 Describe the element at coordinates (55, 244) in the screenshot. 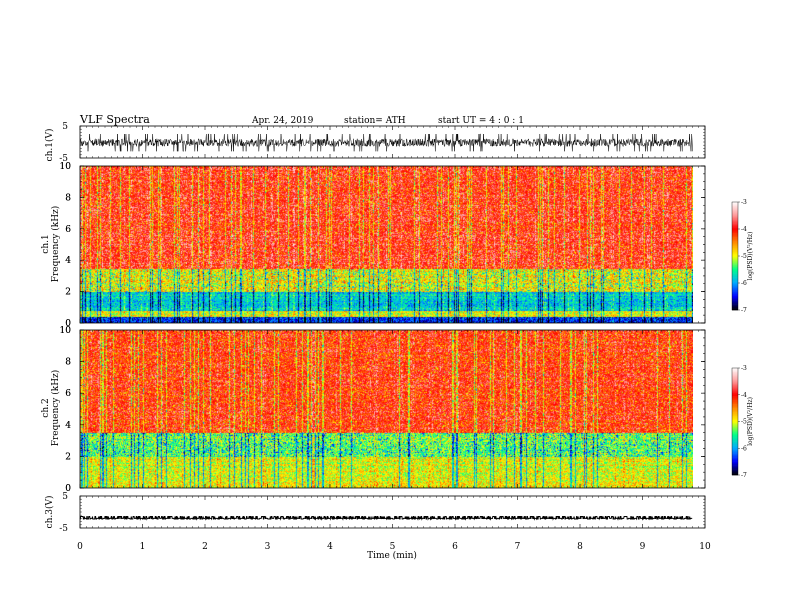

I see `ch1-spectrogram-ylabel-freq: Frequency (kHz)` at that location.